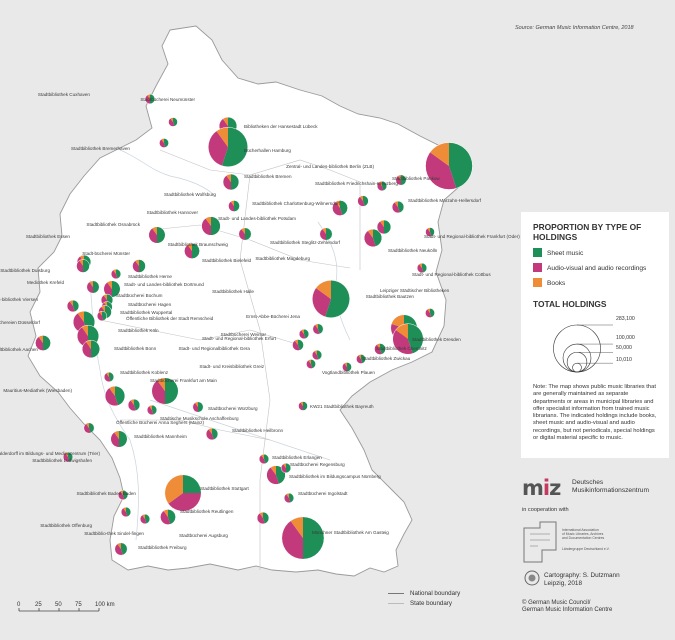  What do you see at coordinates (588, 482) in the screenshot?
I see `miz-name-line1: Deutsches` at bounding box center [588, 482].